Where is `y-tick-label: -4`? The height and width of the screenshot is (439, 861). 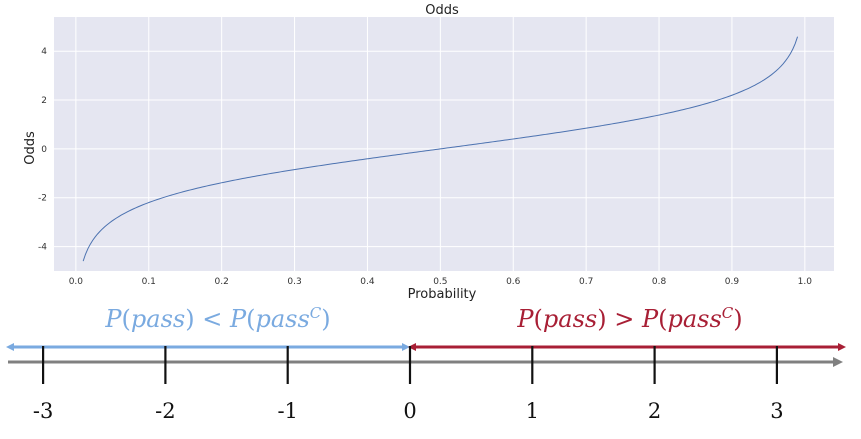 y-tick-label: -4 is located at coordinates (42, 248).